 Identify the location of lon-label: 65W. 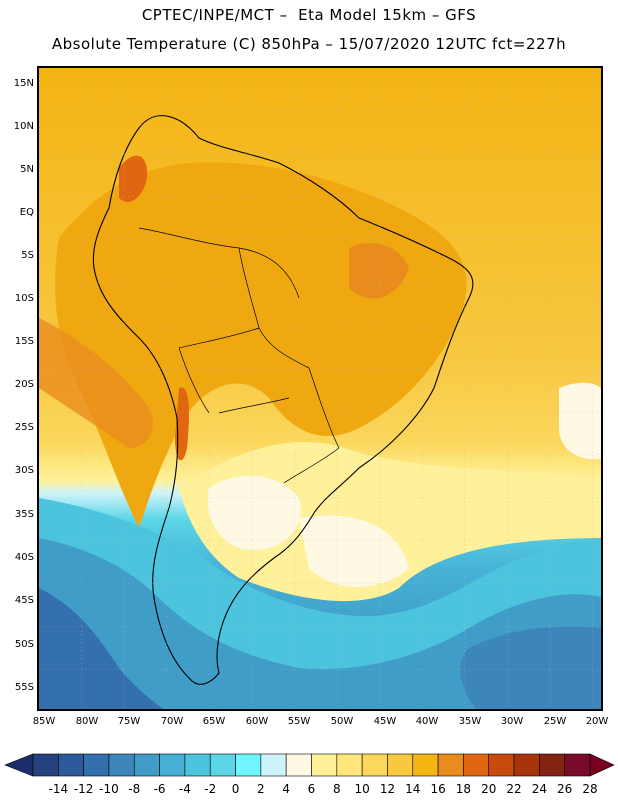
(214, 721).